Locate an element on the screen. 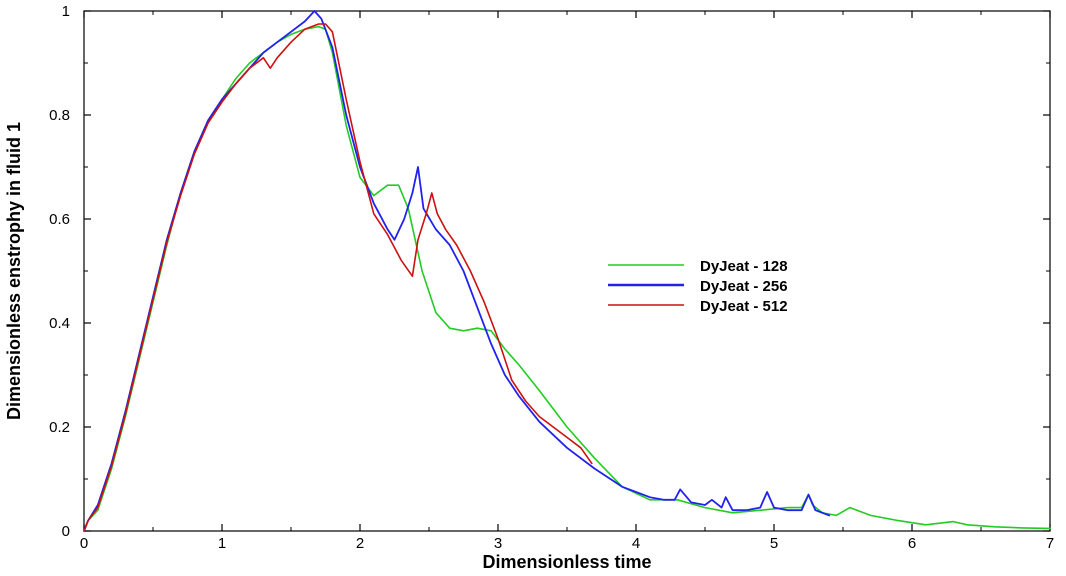  x-tick-label: 1 is located at coordinates (222, 543).